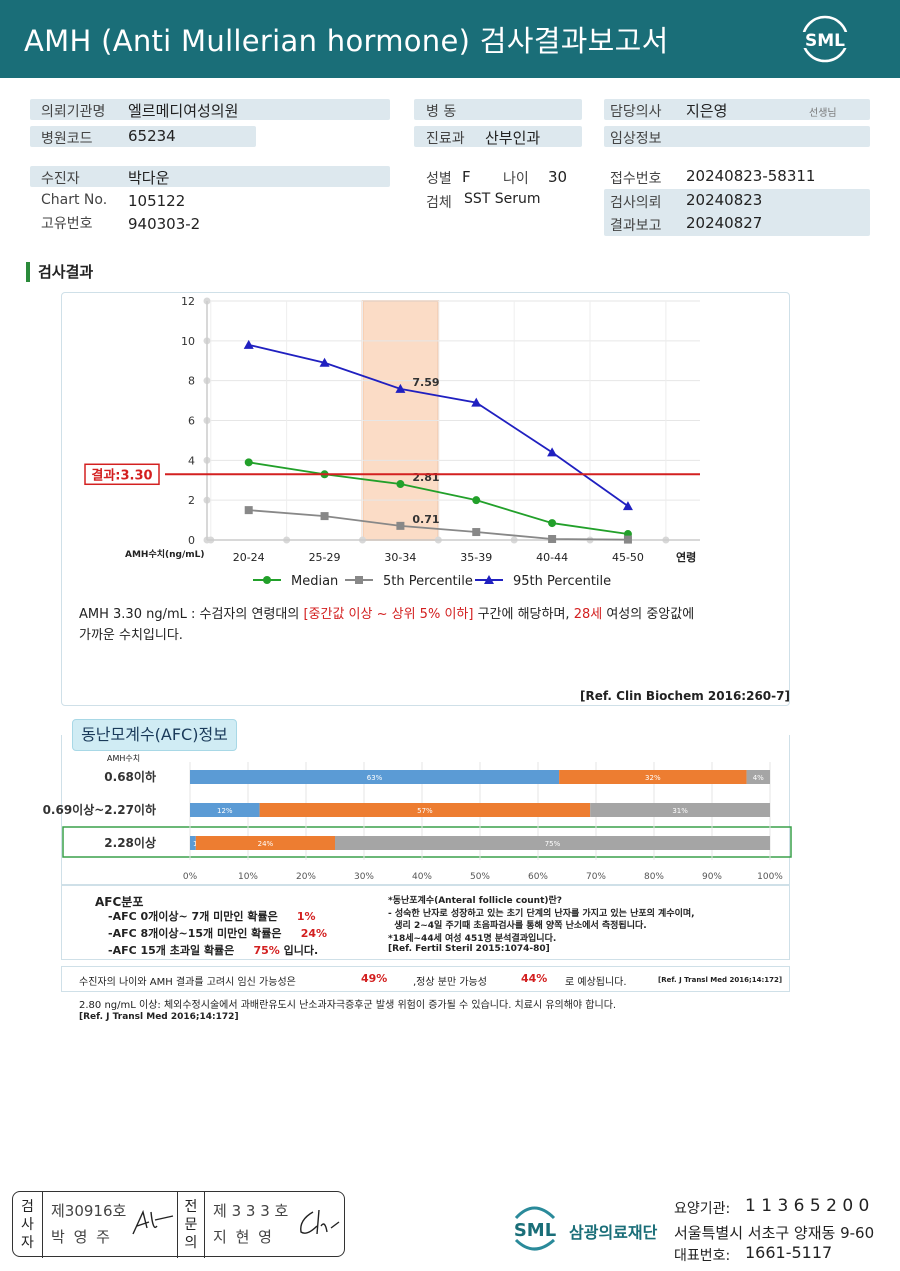  I want to click on info-bar-ward, so click(498, 109).